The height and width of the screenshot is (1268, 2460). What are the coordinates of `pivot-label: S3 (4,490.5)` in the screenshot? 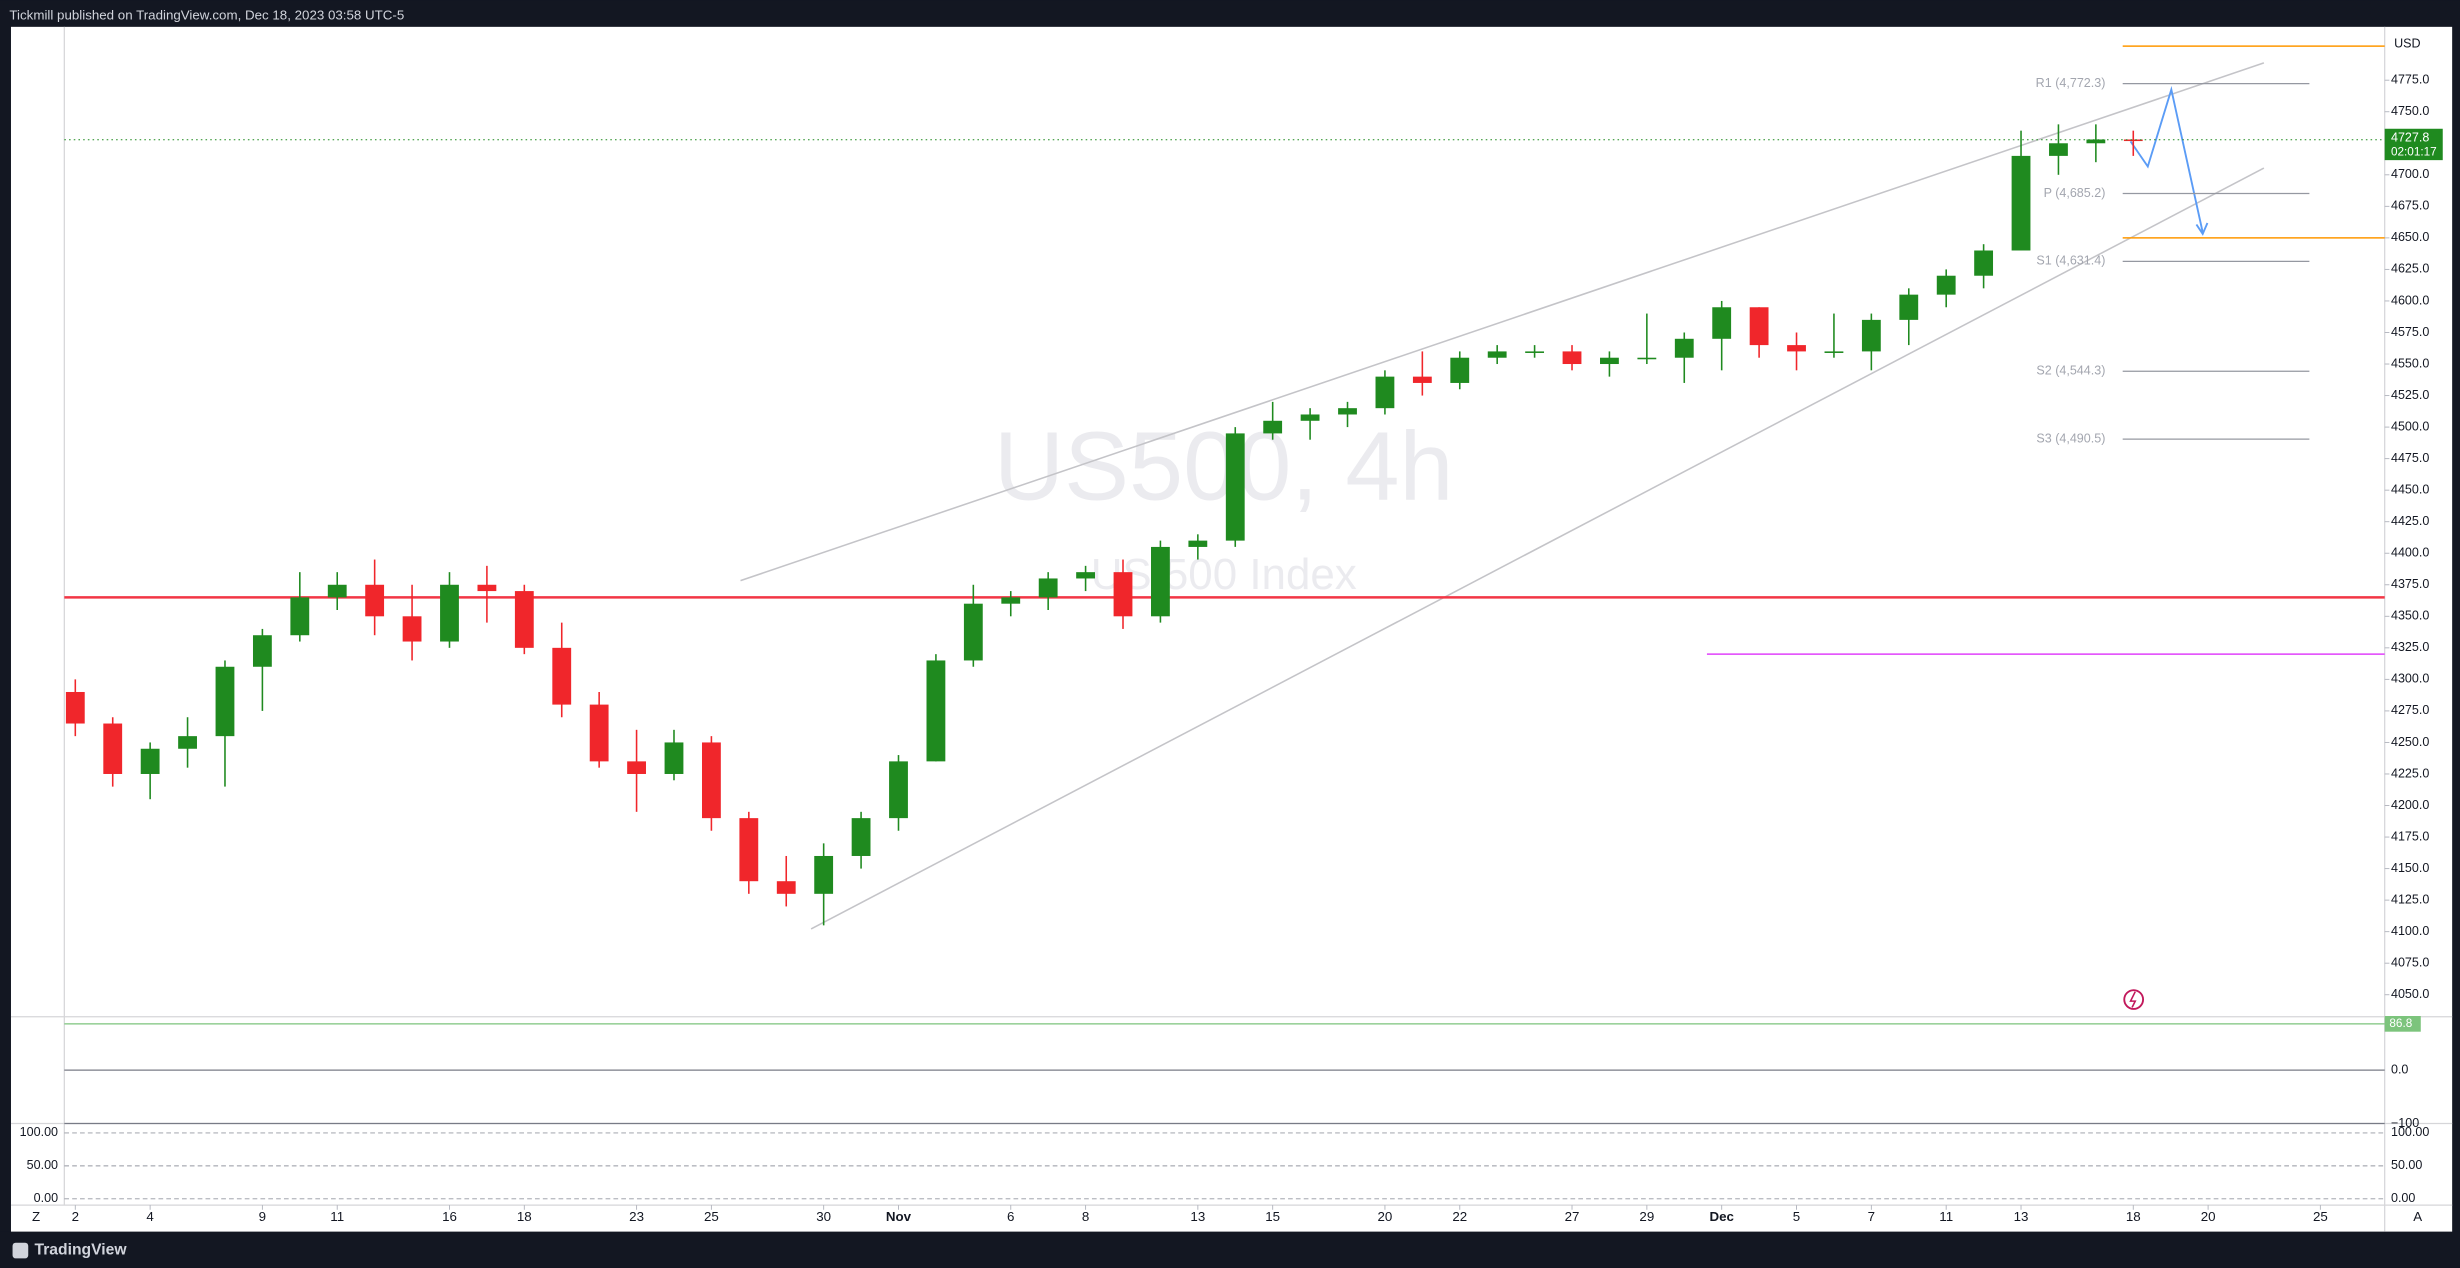 It's located at (2070, 438).